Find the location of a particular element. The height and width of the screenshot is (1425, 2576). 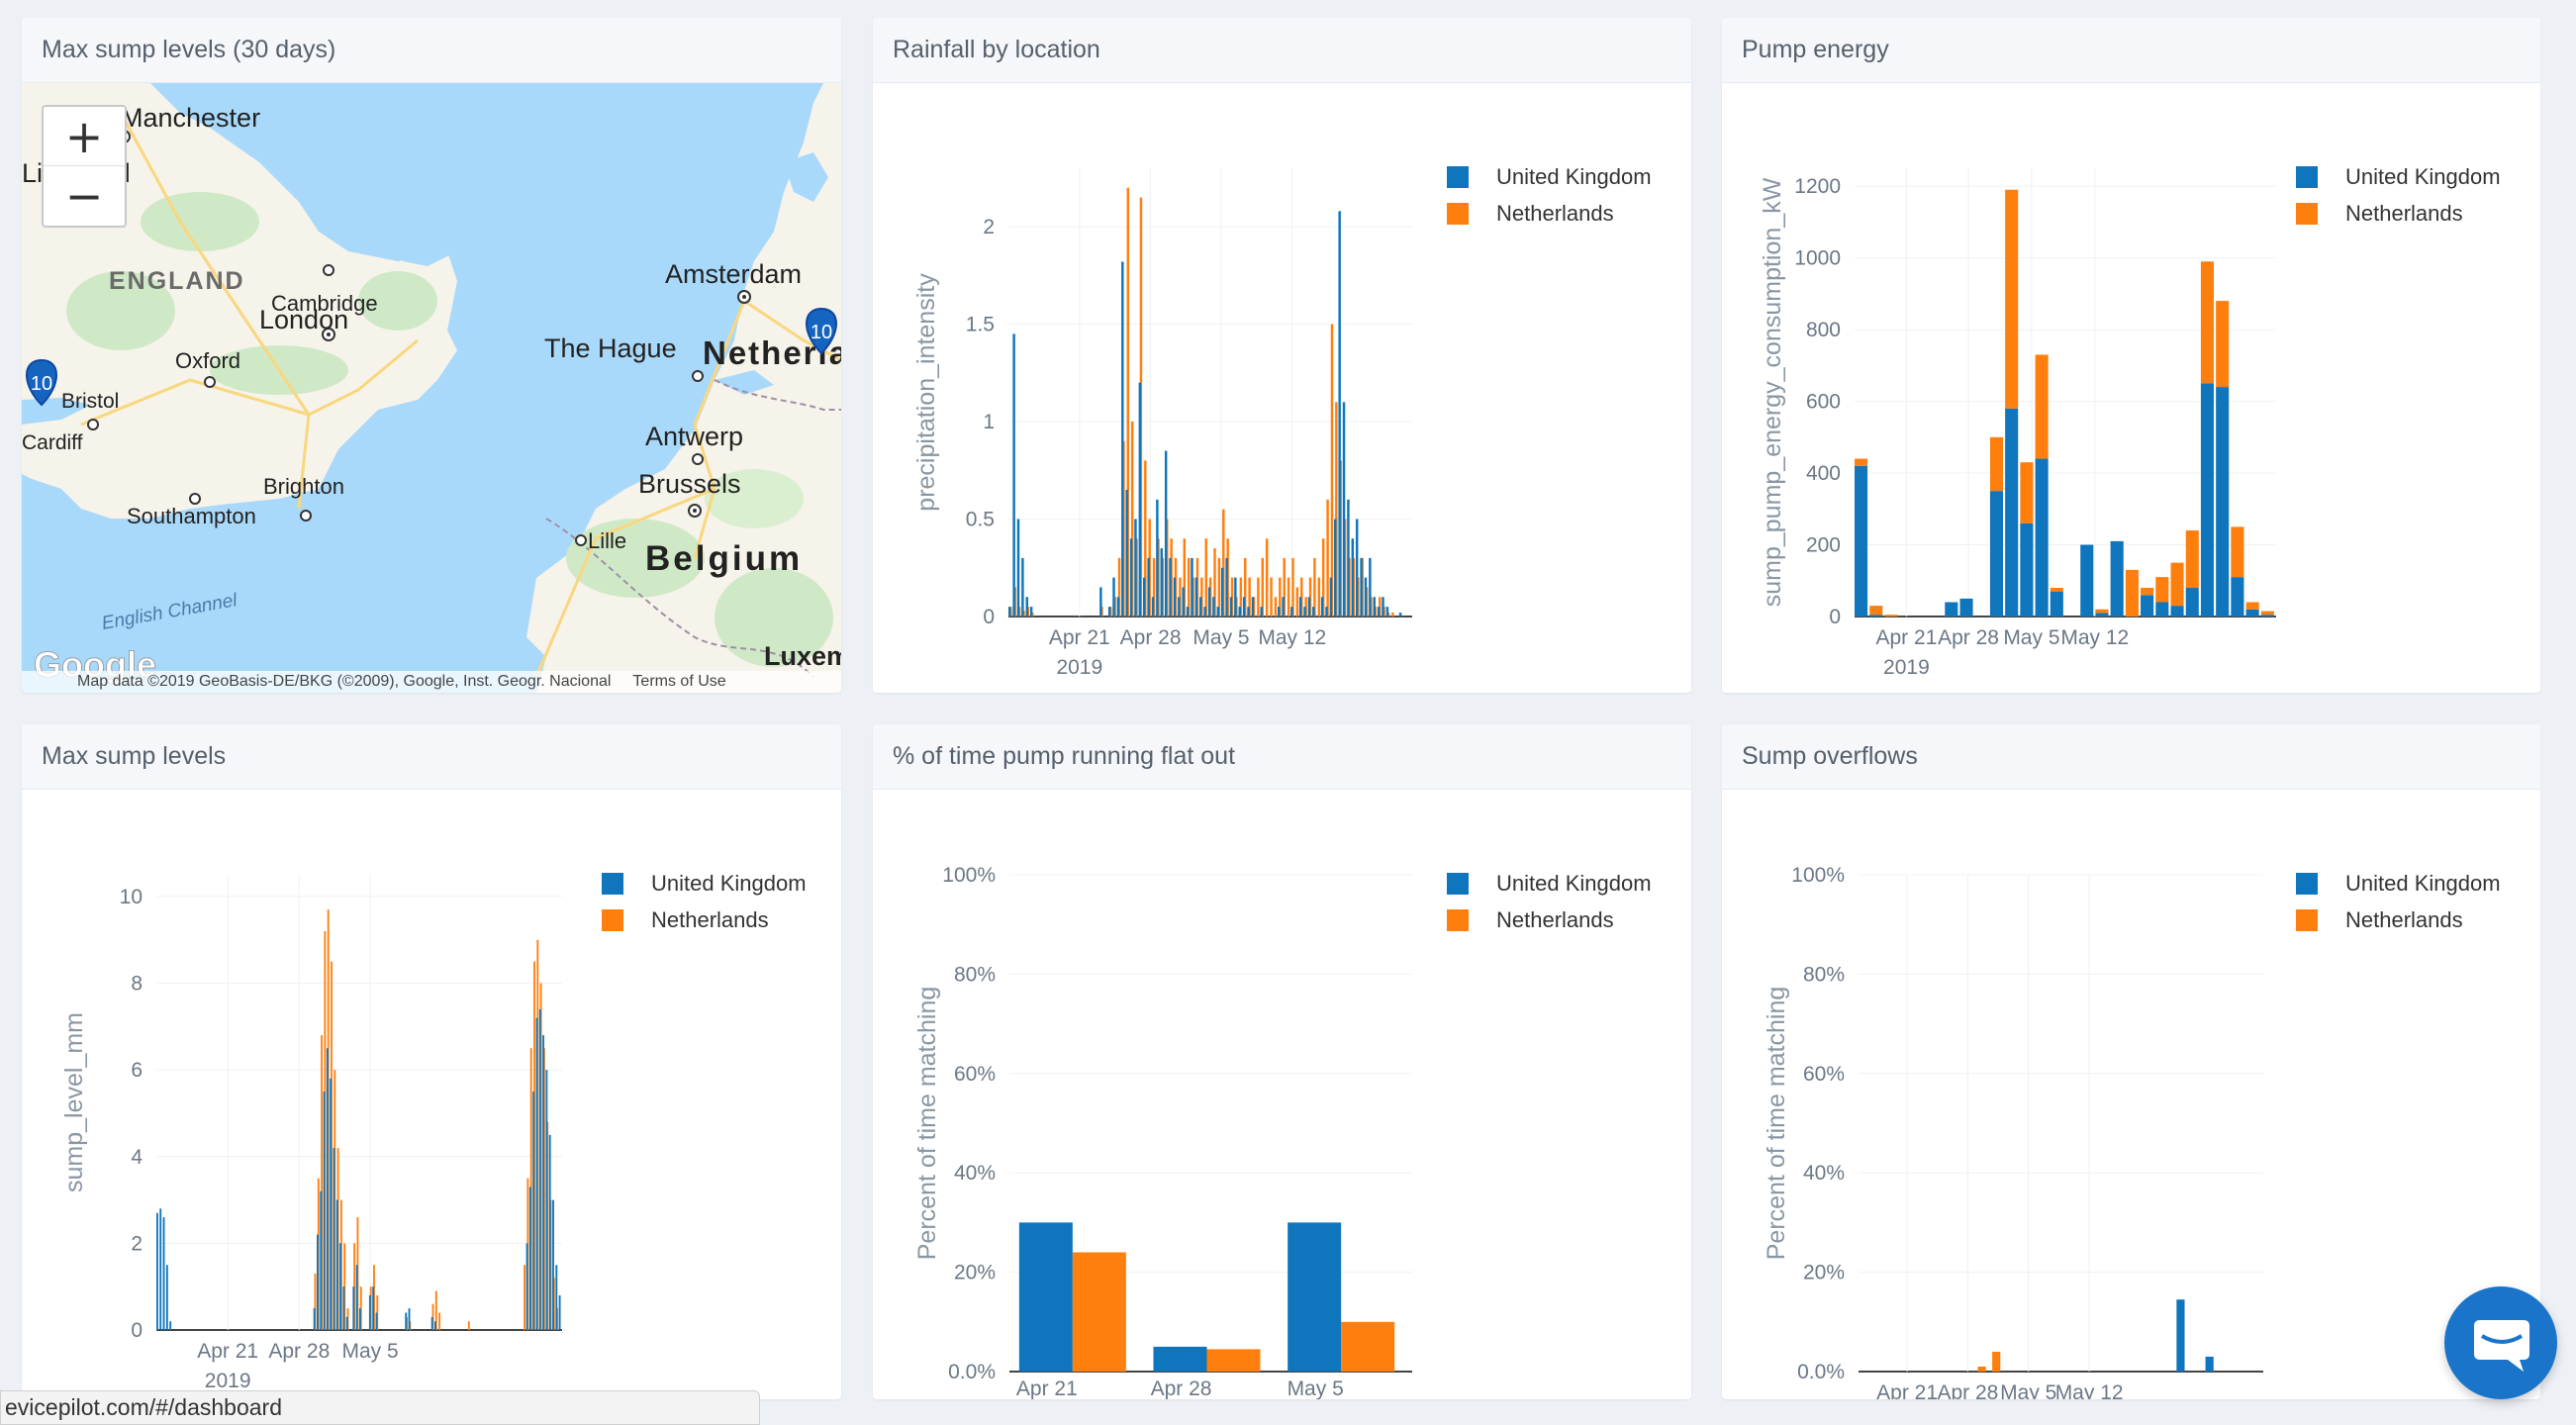

y-axis-label: sump_pump_energy_consumption_kW is located at coordinates (1772, 392).